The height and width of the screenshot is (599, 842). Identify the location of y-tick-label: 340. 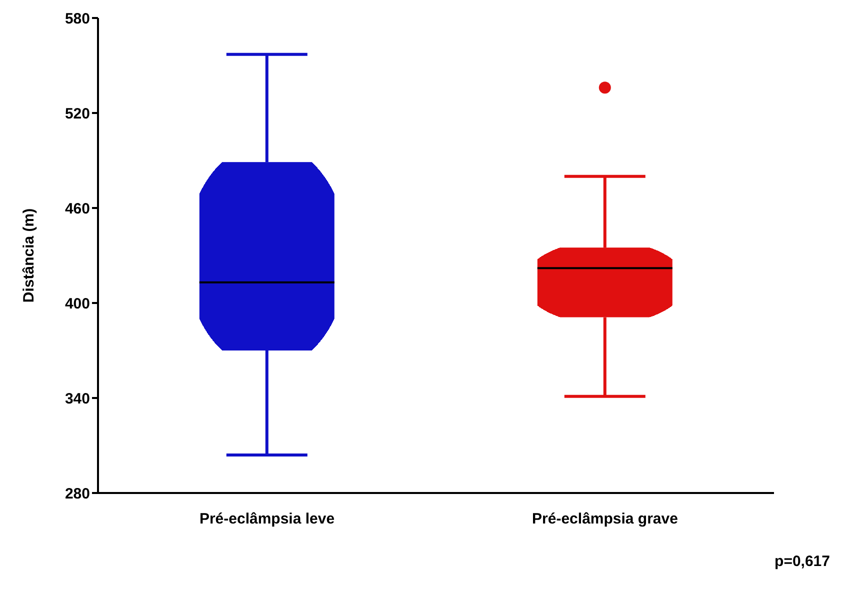
(77, 399).